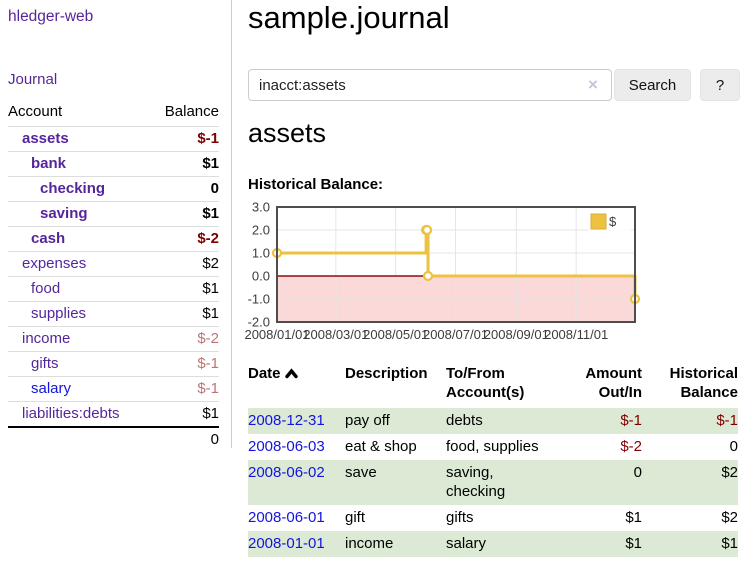  I want to click on transaction-row: 2008-01-01 income salary $1 $1, so click(493, 544).